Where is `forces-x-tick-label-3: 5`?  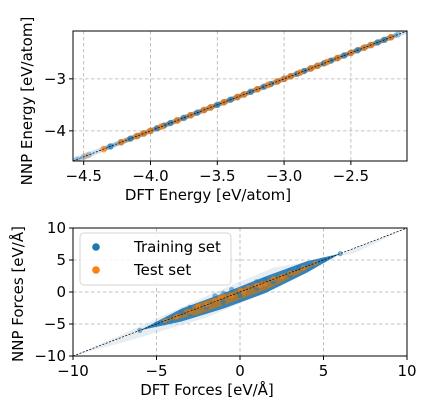
forces-x-tick-label-3: 5 is located at coordinates (324, 371).